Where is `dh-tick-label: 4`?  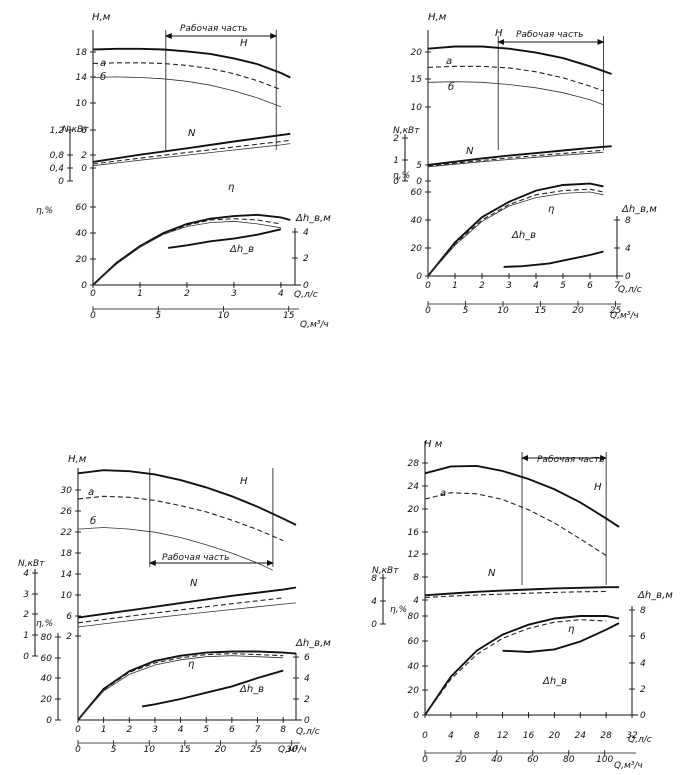
dh-tick-label: 4 is located at coordinates (307, 679).